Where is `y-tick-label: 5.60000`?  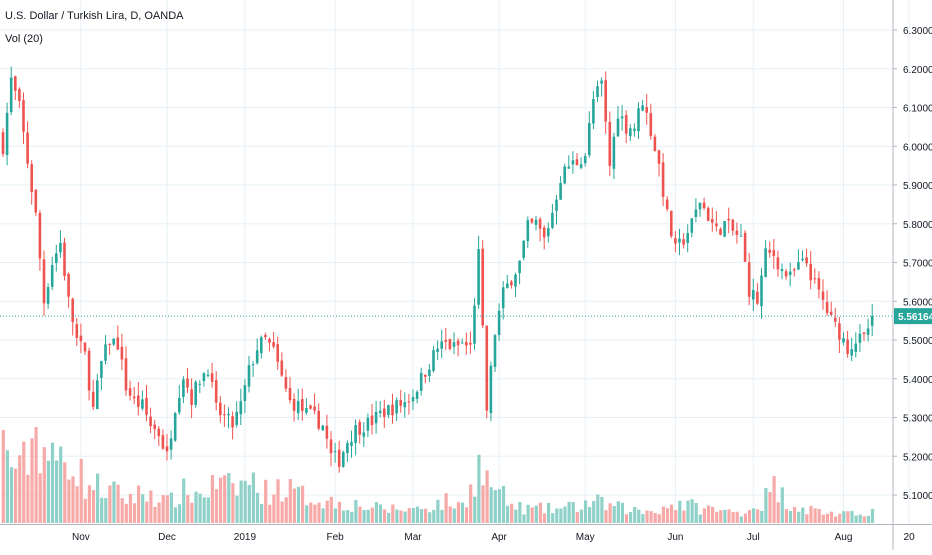 y-tick-label: 5.60000 is located at coordinates (917, 302).